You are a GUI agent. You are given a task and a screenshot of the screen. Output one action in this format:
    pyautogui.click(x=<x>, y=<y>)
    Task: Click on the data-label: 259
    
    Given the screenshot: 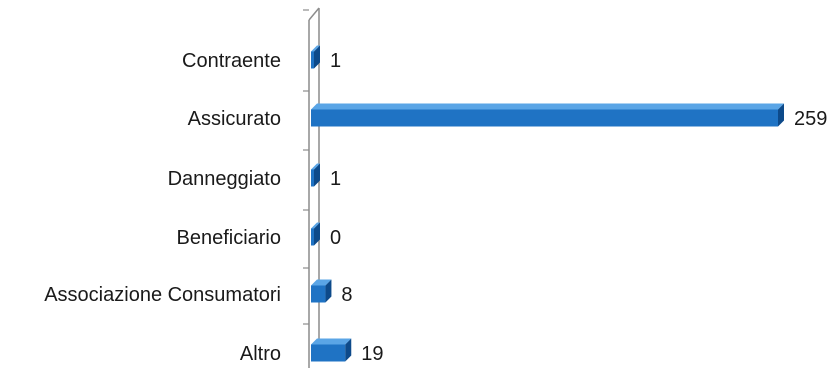 What is the action you would take?
    pyautogui.click(x=810, y=119)
    